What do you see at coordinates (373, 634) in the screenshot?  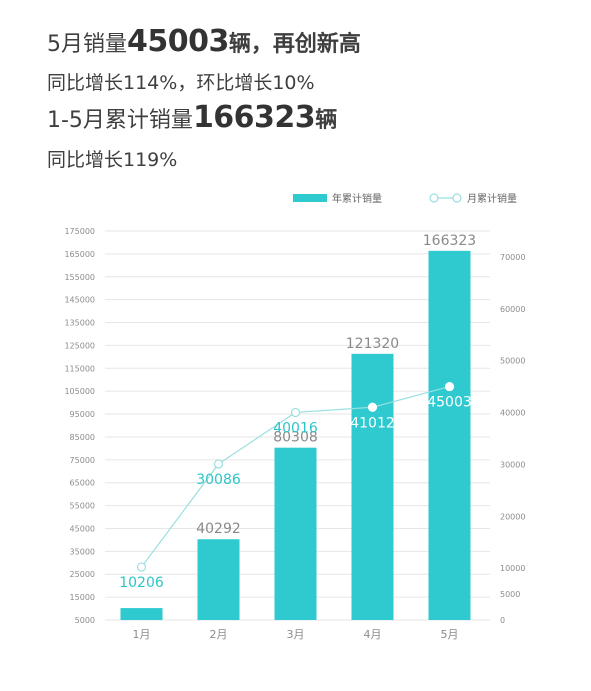 I see `x-axis-category-label: 4月` at bounding box center [373, 634].